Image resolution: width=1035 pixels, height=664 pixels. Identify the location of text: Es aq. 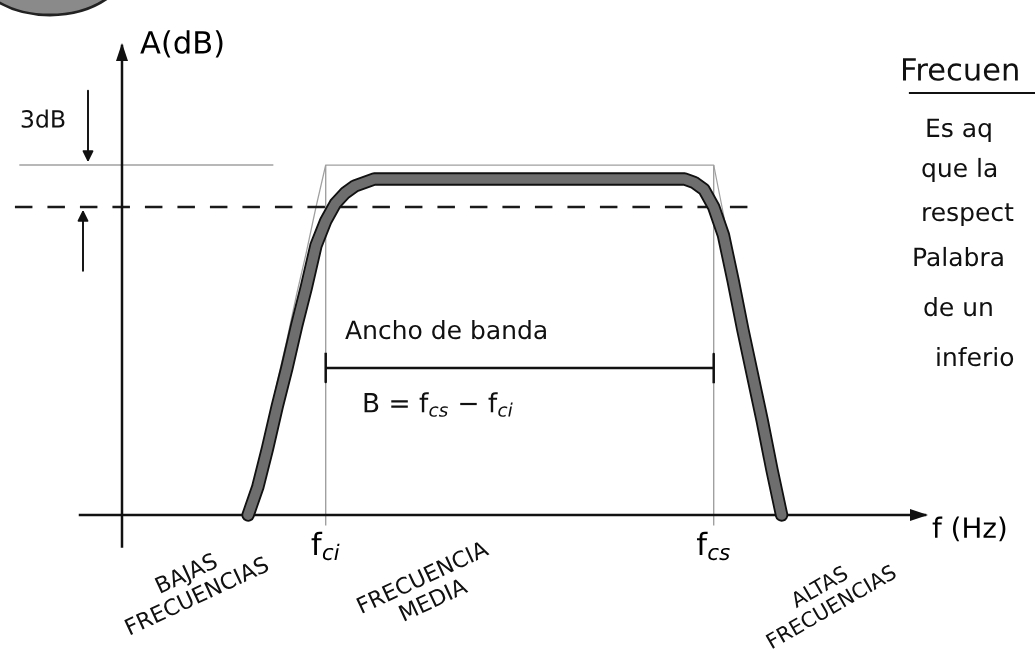
(959, 130).